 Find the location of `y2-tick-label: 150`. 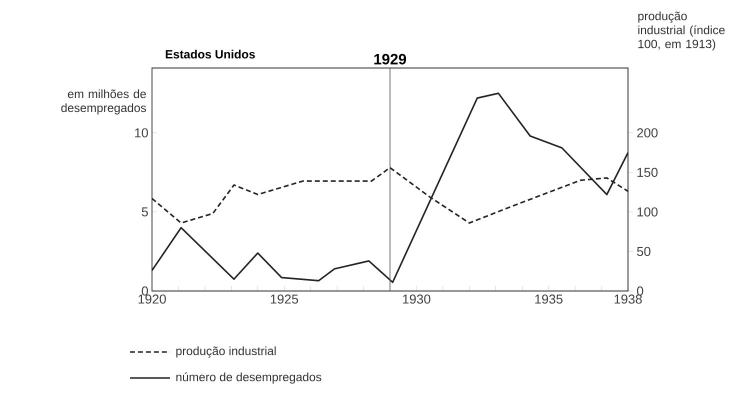

y2-tick-label: 150 is located at coordinates (647, 172).